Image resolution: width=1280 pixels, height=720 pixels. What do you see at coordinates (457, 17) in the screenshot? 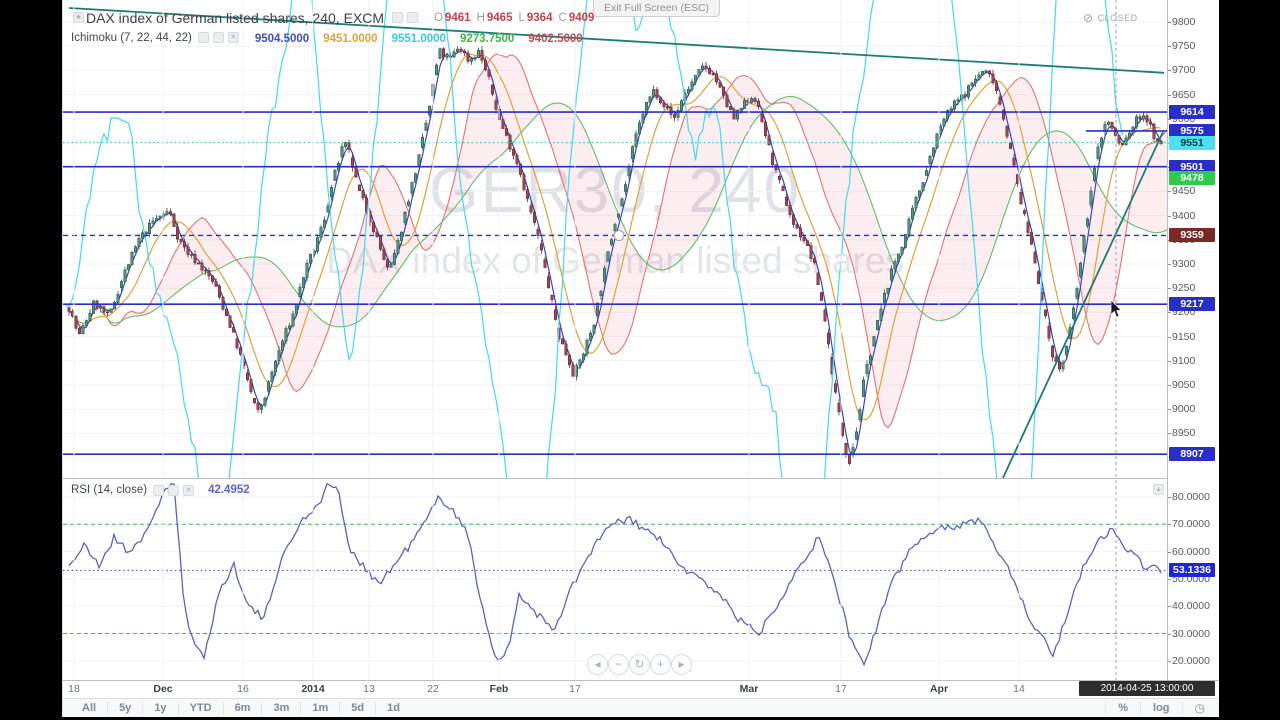
I see `ohlc-value: 9461` at bounding box center [457, 17].